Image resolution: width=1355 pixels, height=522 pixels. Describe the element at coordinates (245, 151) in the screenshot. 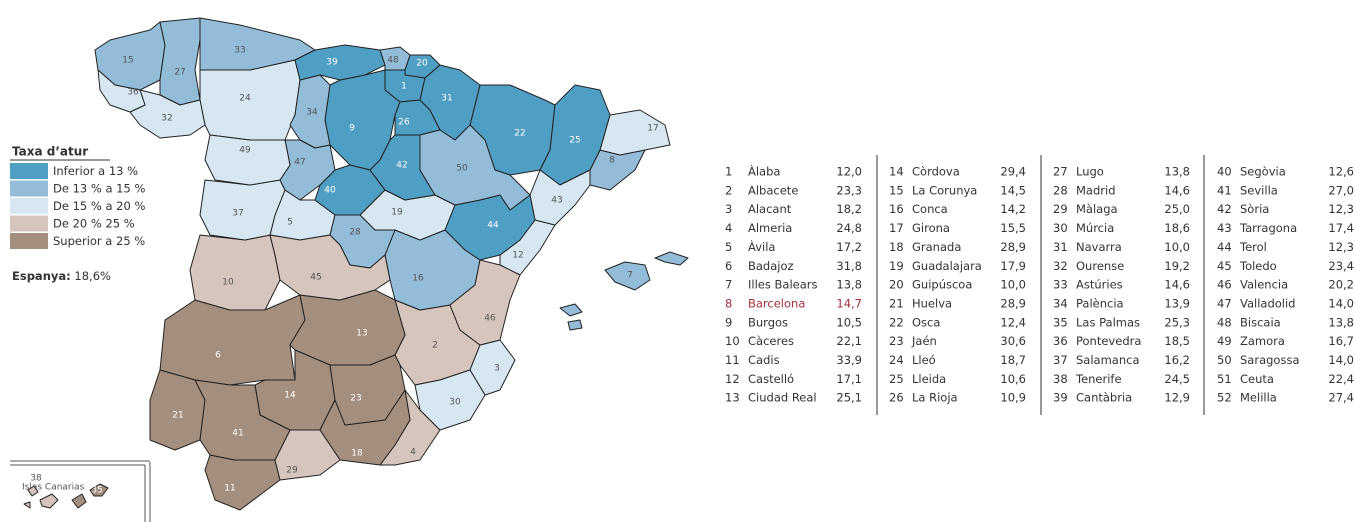

I see `province-number: 49` at that location.